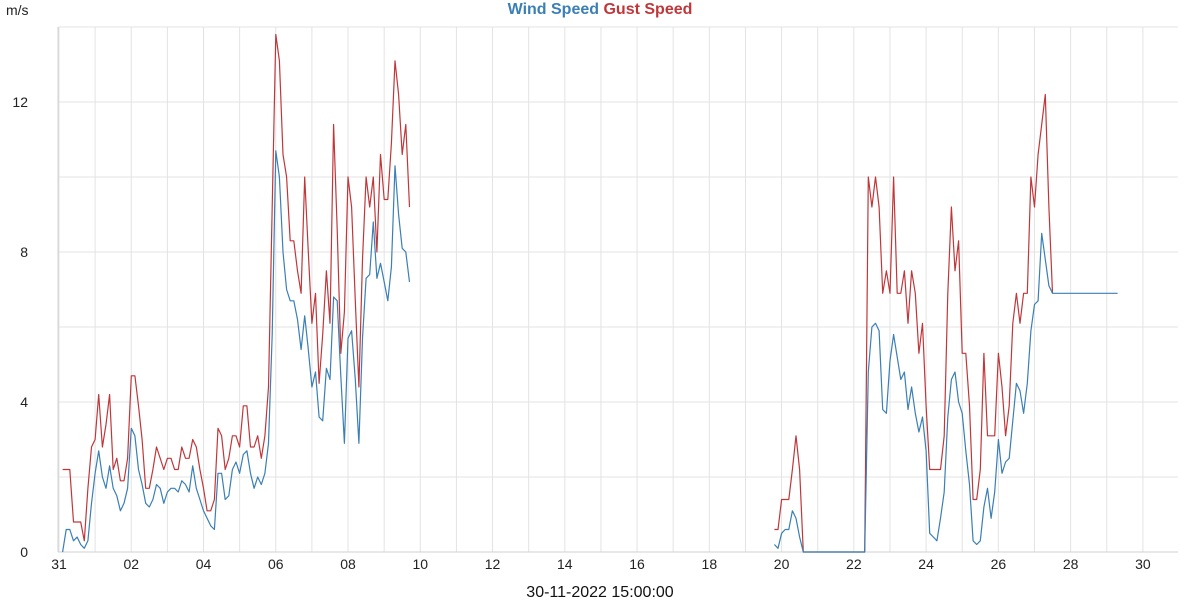 The image size is (1200, 602). Describe the element at coordinates (926, 564) in the screenshot. I see `x-tick-label: 24` at that location.